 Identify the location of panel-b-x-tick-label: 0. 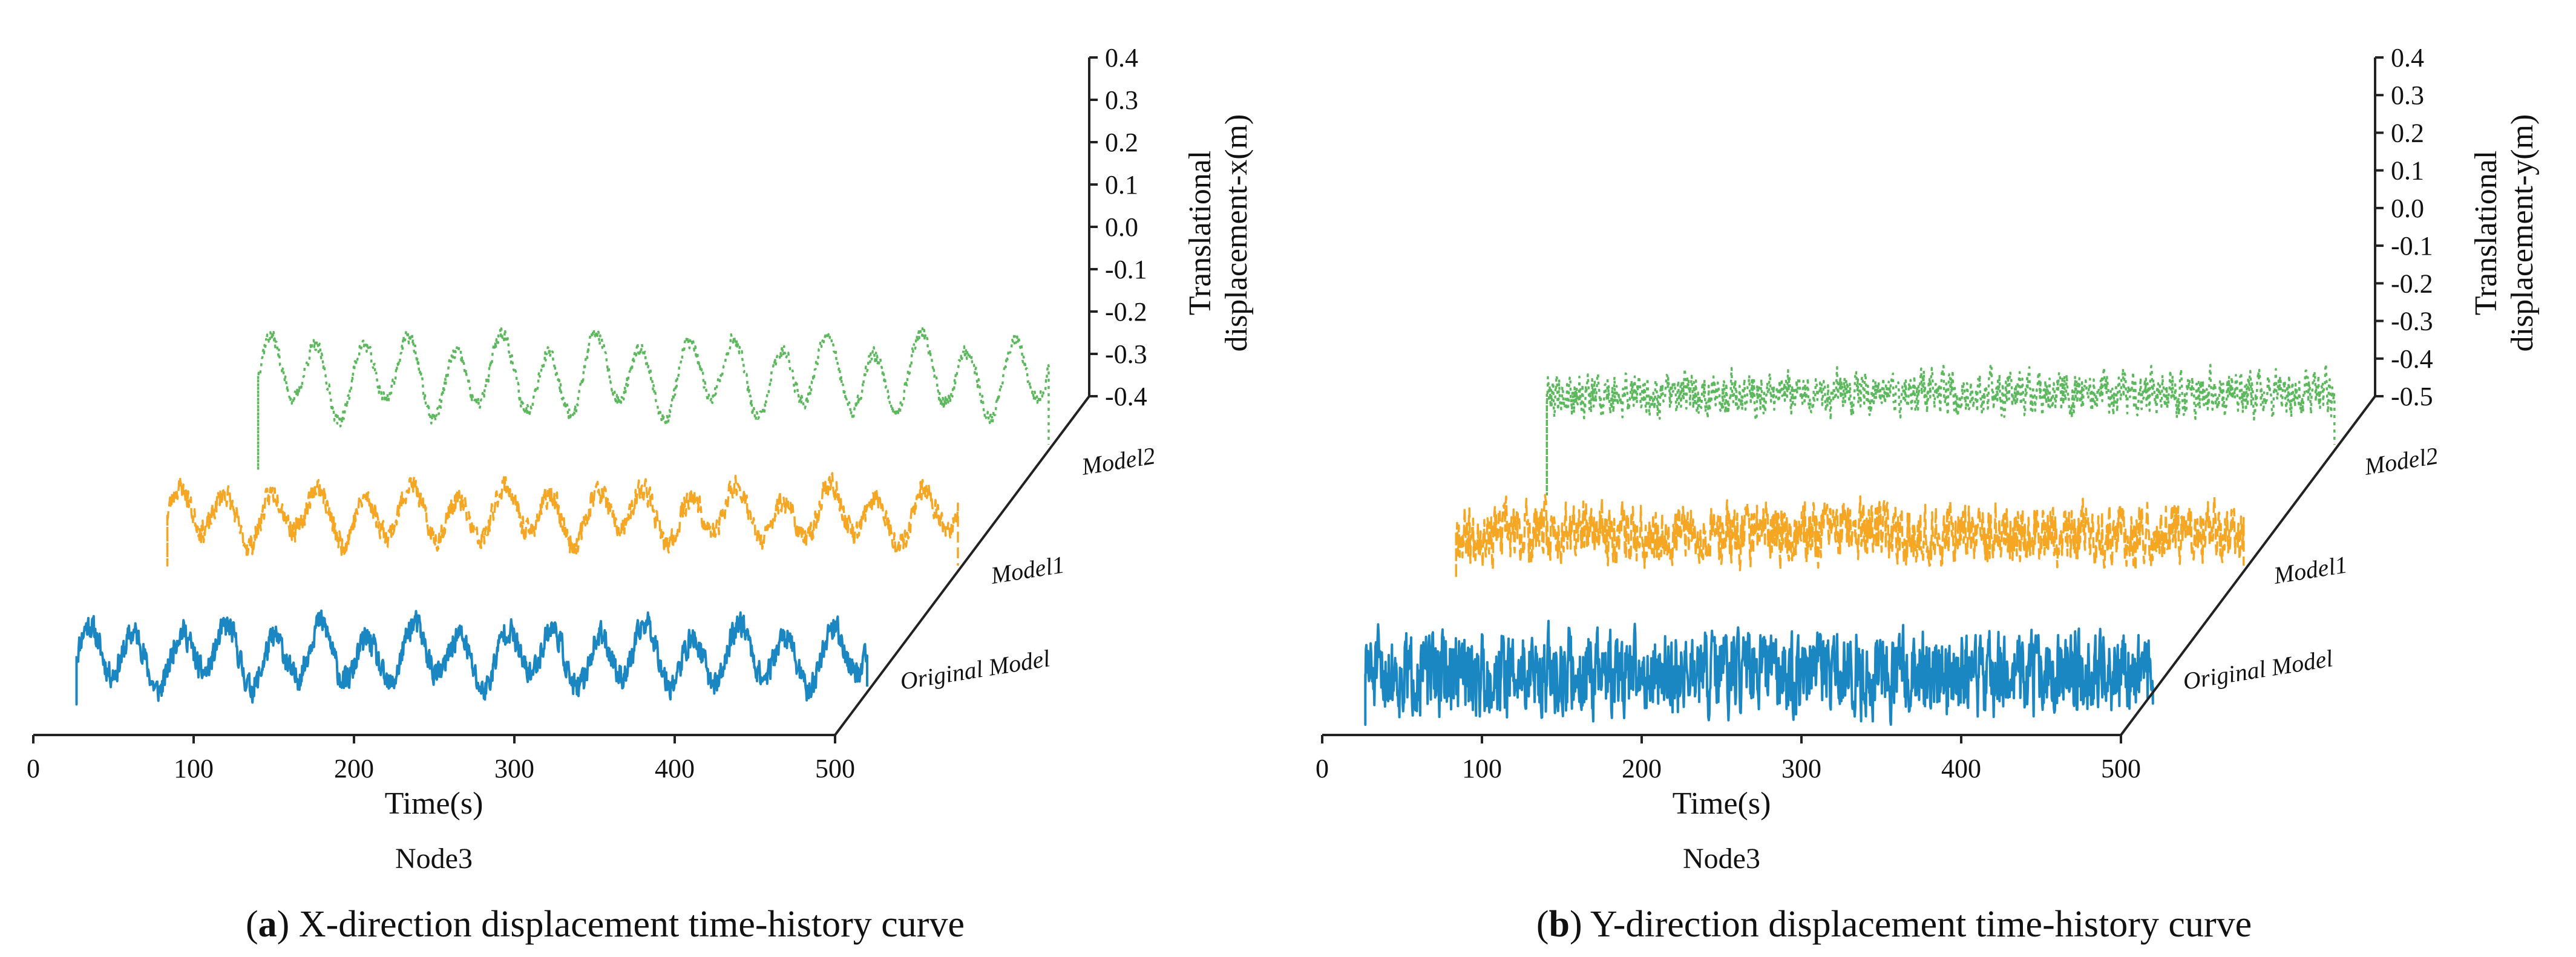
(1322, 769).